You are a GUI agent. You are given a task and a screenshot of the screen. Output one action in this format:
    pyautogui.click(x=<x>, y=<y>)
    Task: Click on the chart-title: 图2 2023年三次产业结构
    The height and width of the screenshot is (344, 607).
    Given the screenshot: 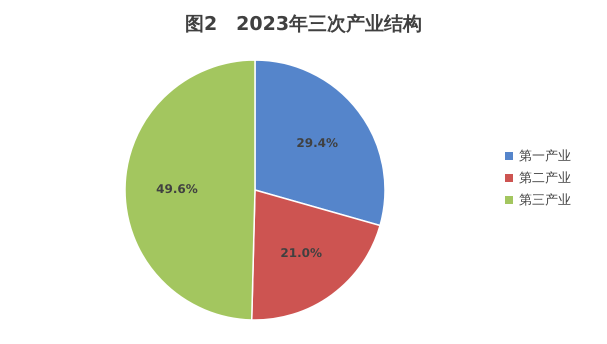 What is the action you would take?
    pyautogui.click(x=303, y=24)
    